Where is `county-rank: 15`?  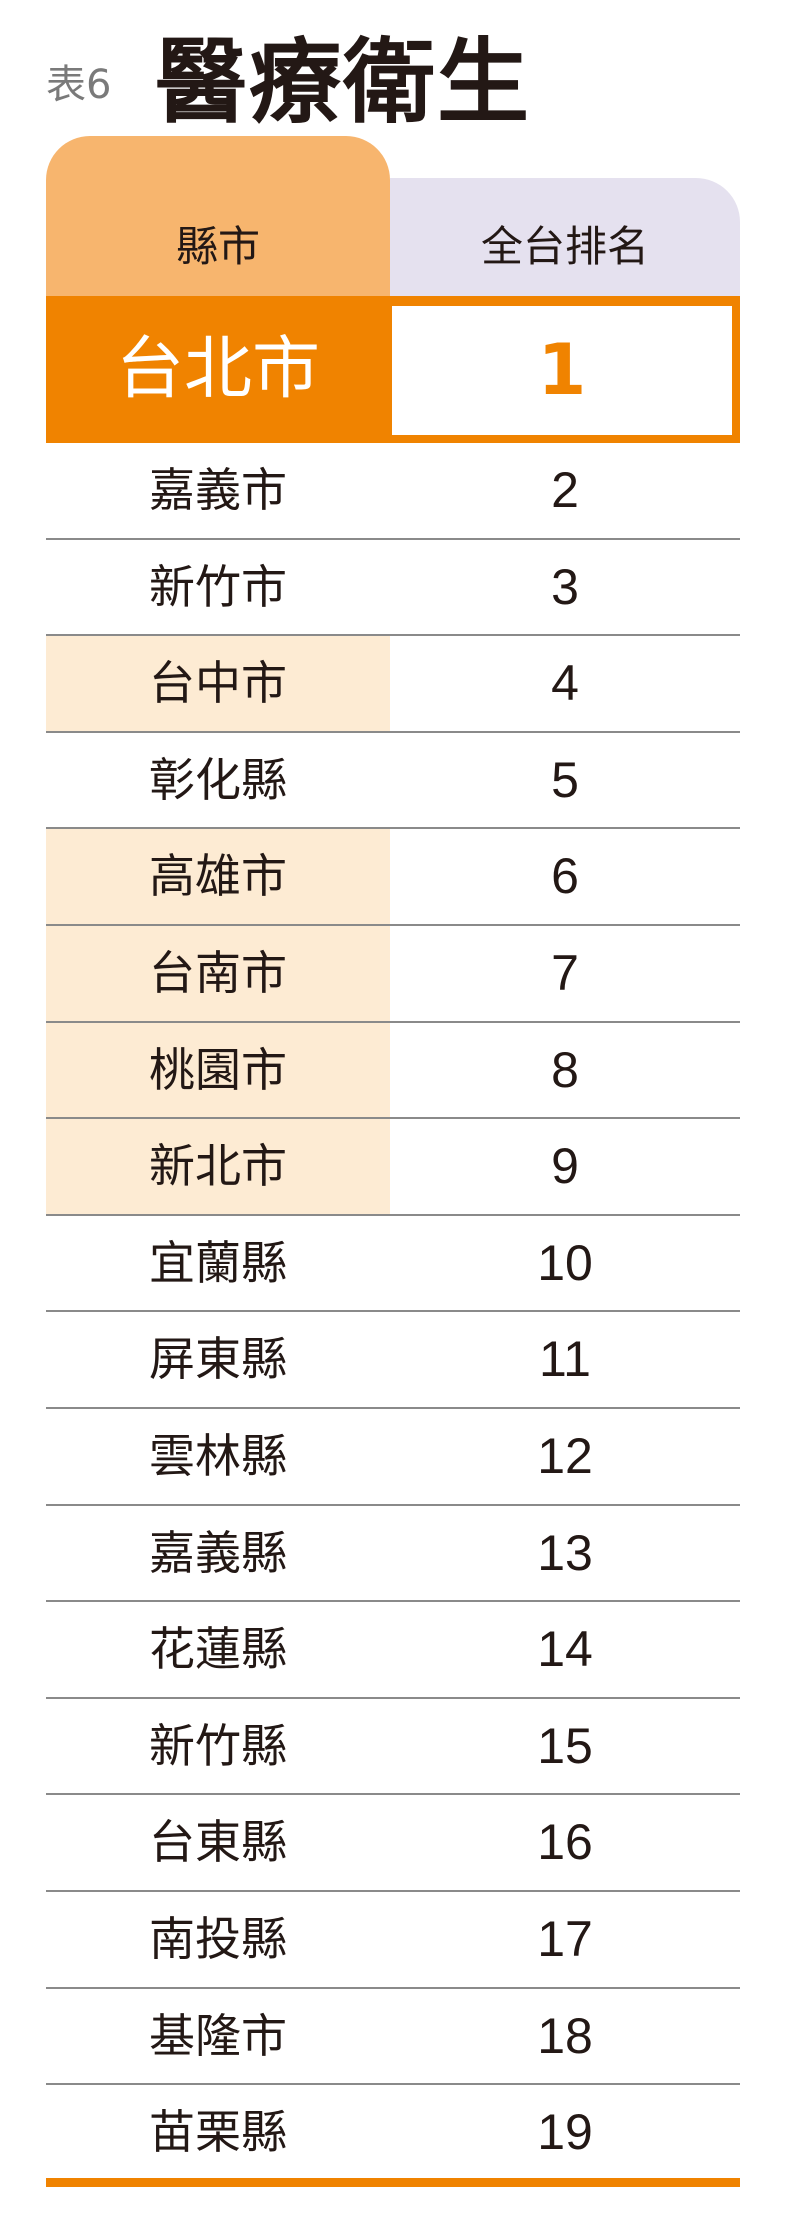 county-rank: 15 is located at coordinates (565, 1745).